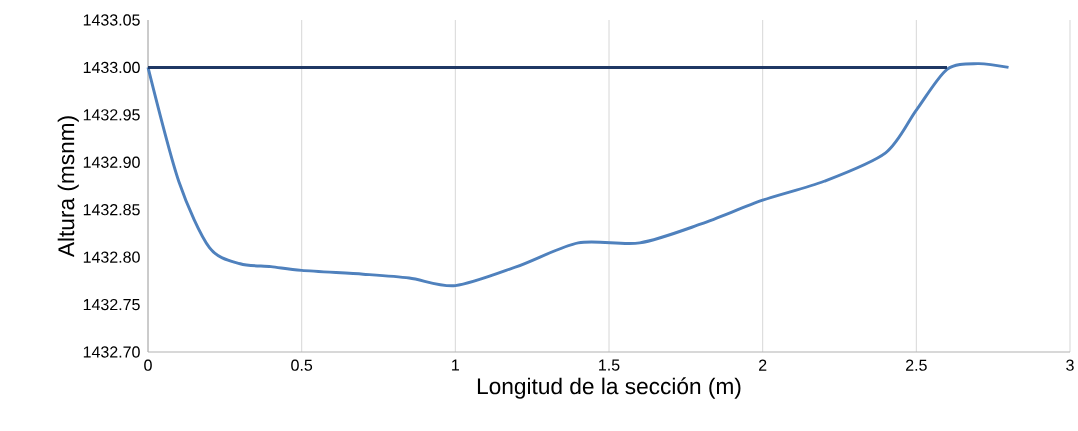 The width and height of the screenshot is (1078, 431). What do you see at coordinates (111, 352) in the screenshot?
I see `y-tick-label: 1432.70` at bounding box center [111, 352].